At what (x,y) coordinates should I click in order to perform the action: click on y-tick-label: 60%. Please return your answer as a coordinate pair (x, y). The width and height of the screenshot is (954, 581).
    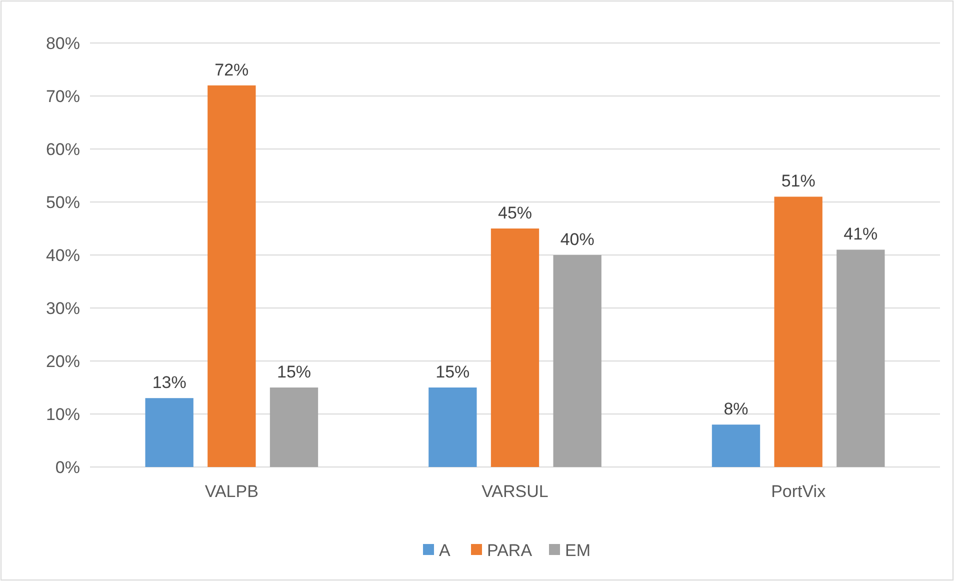
    Looking at the image, I should click on (63, 149).